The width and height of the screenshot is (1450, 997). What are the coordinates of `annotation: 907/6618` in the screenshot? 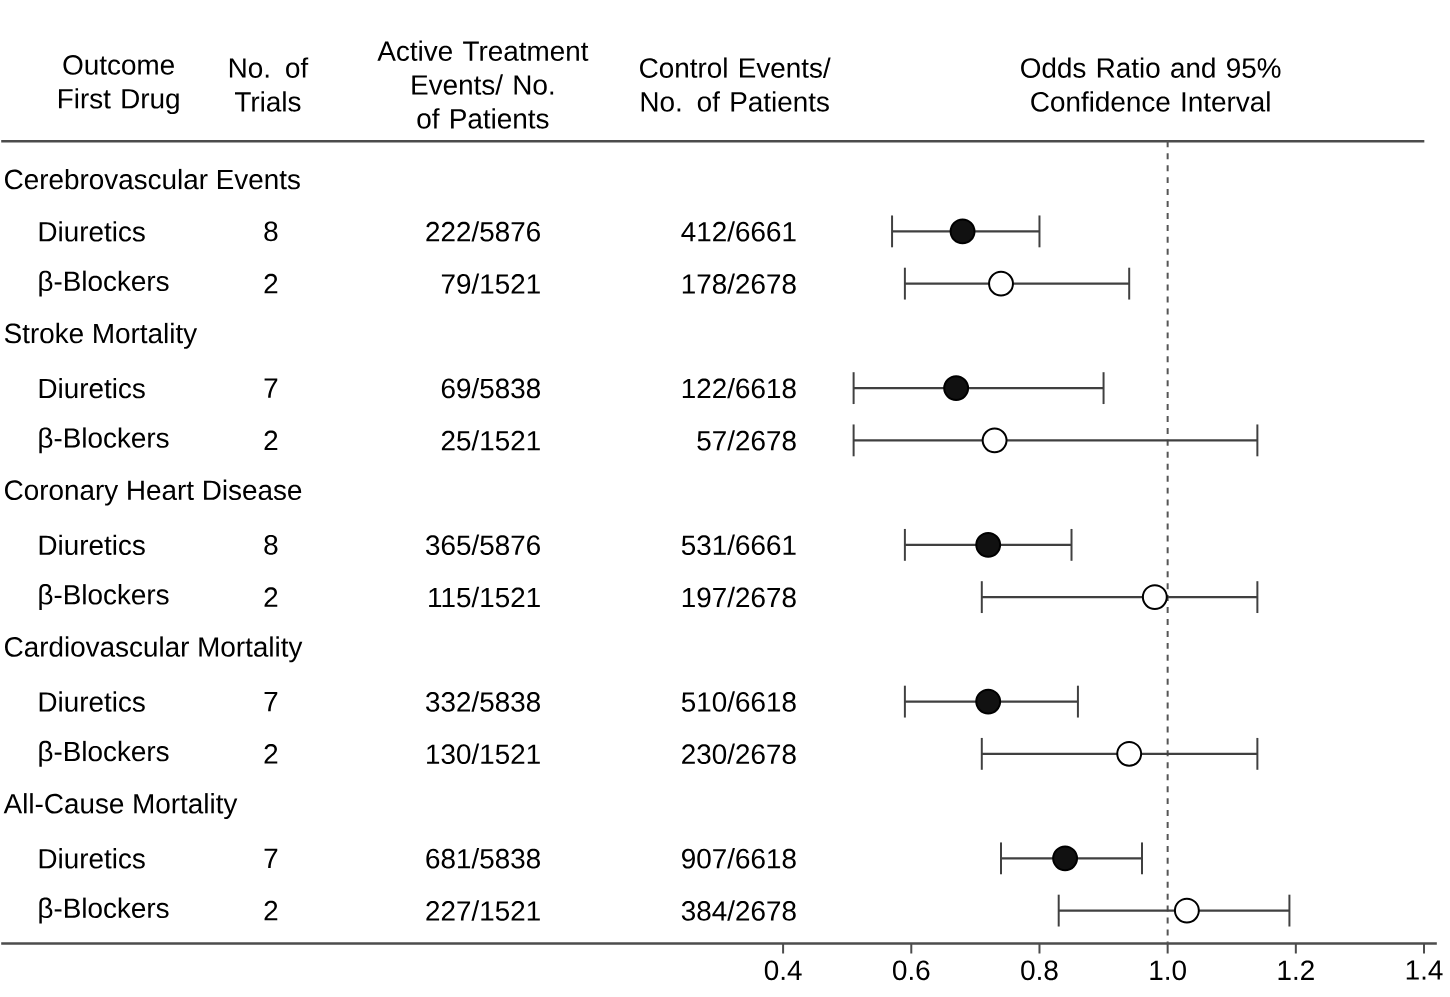 It's located at (739, 858).